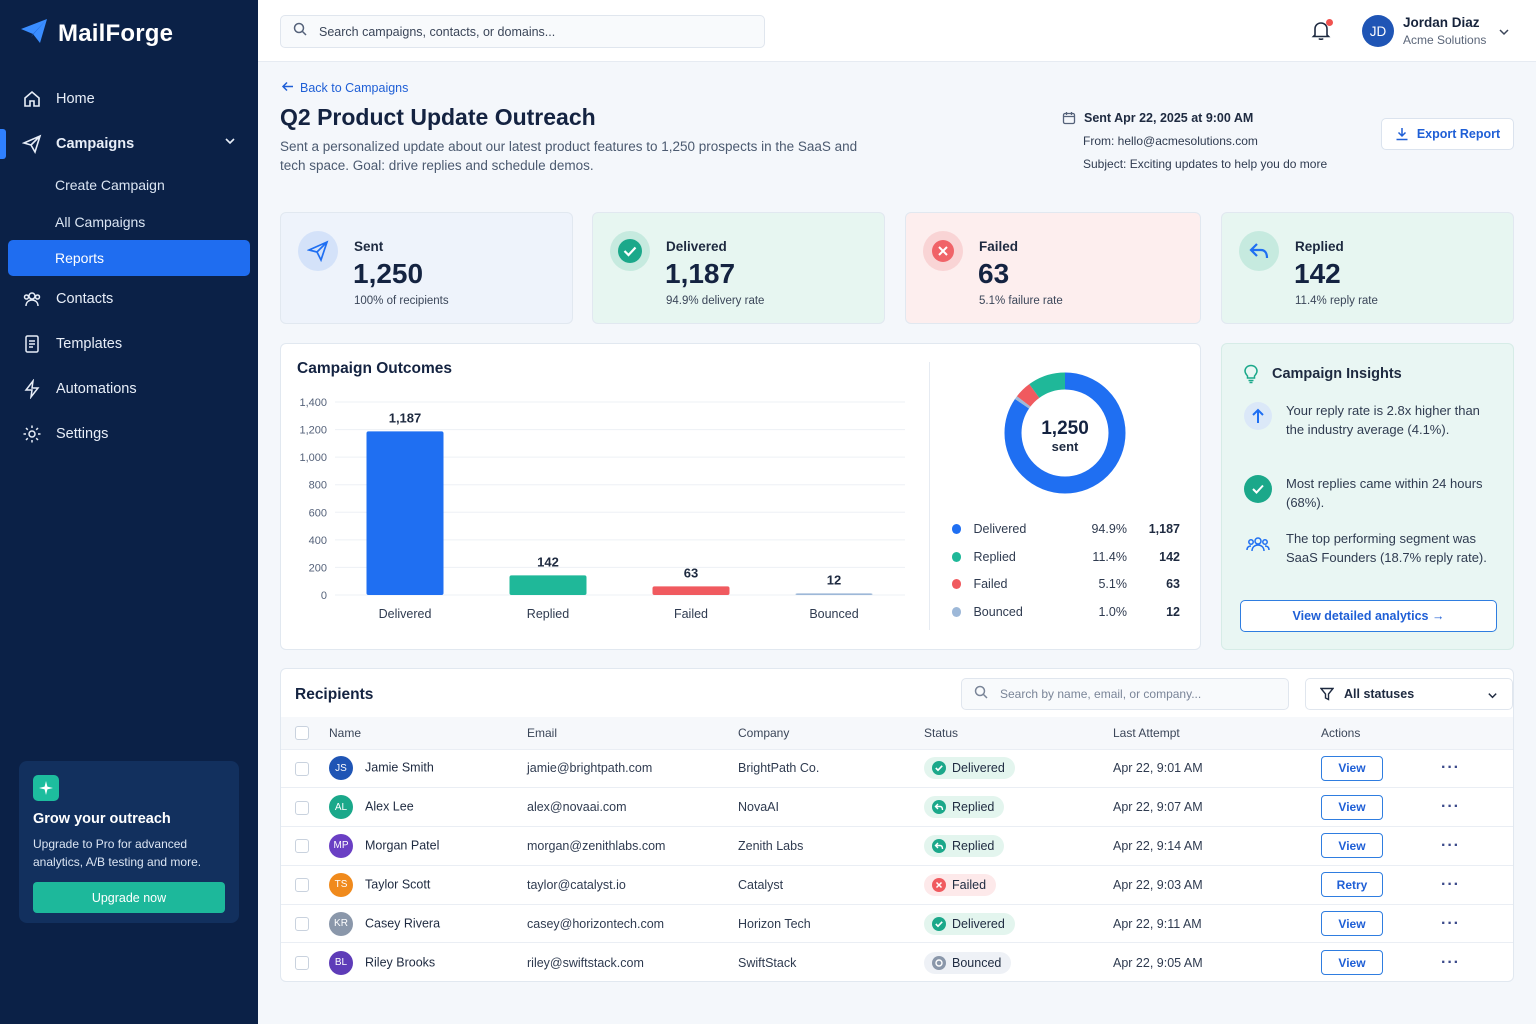 Image resolution: width=1536 pixels, height=1024 pixels. What do you see at coordinates (1321, 32) in the screenshot?
I see `notification-bell-icon` at bounding box center [1321, 32].